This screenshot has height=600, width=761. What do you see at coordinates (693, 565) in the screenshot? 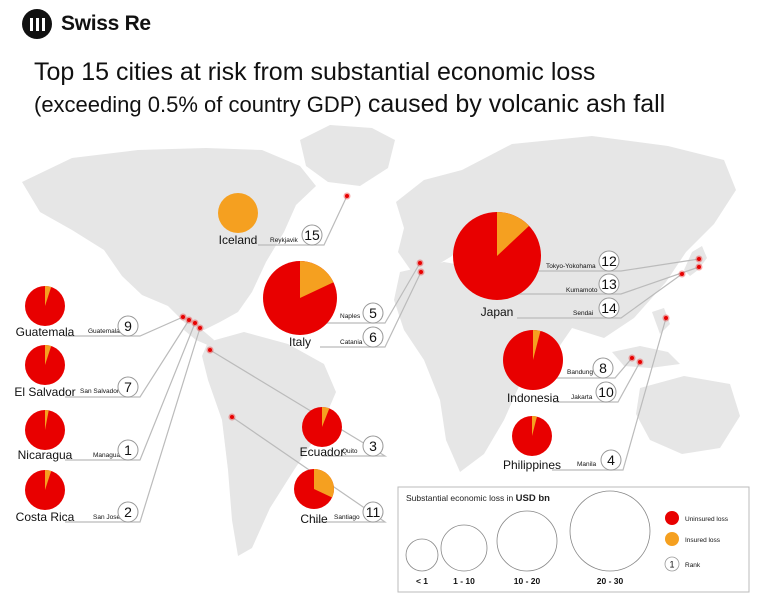
I see `legend-rank-label: Rank` at bounding box center [693, 565].